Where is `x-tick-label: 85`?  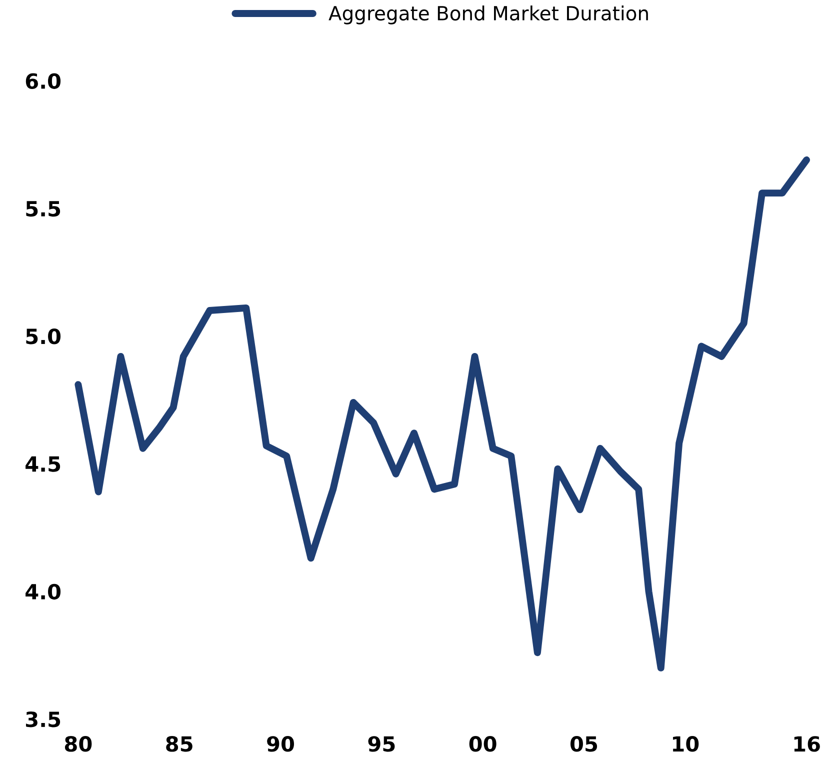 x-tick-label: 85 is located at coordinates (179, 744).